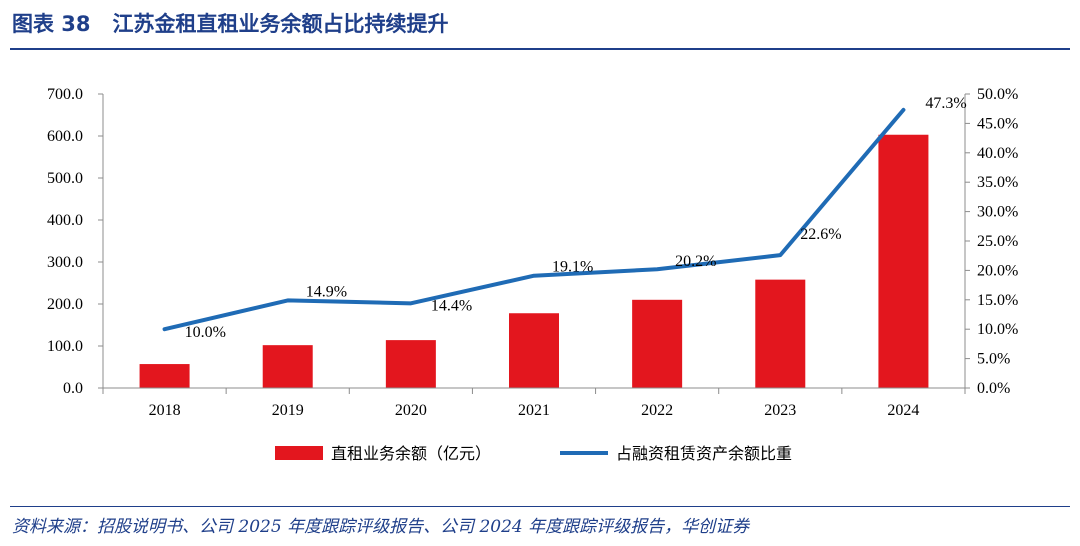  I want to click on footer-rule, so click(540, 506).